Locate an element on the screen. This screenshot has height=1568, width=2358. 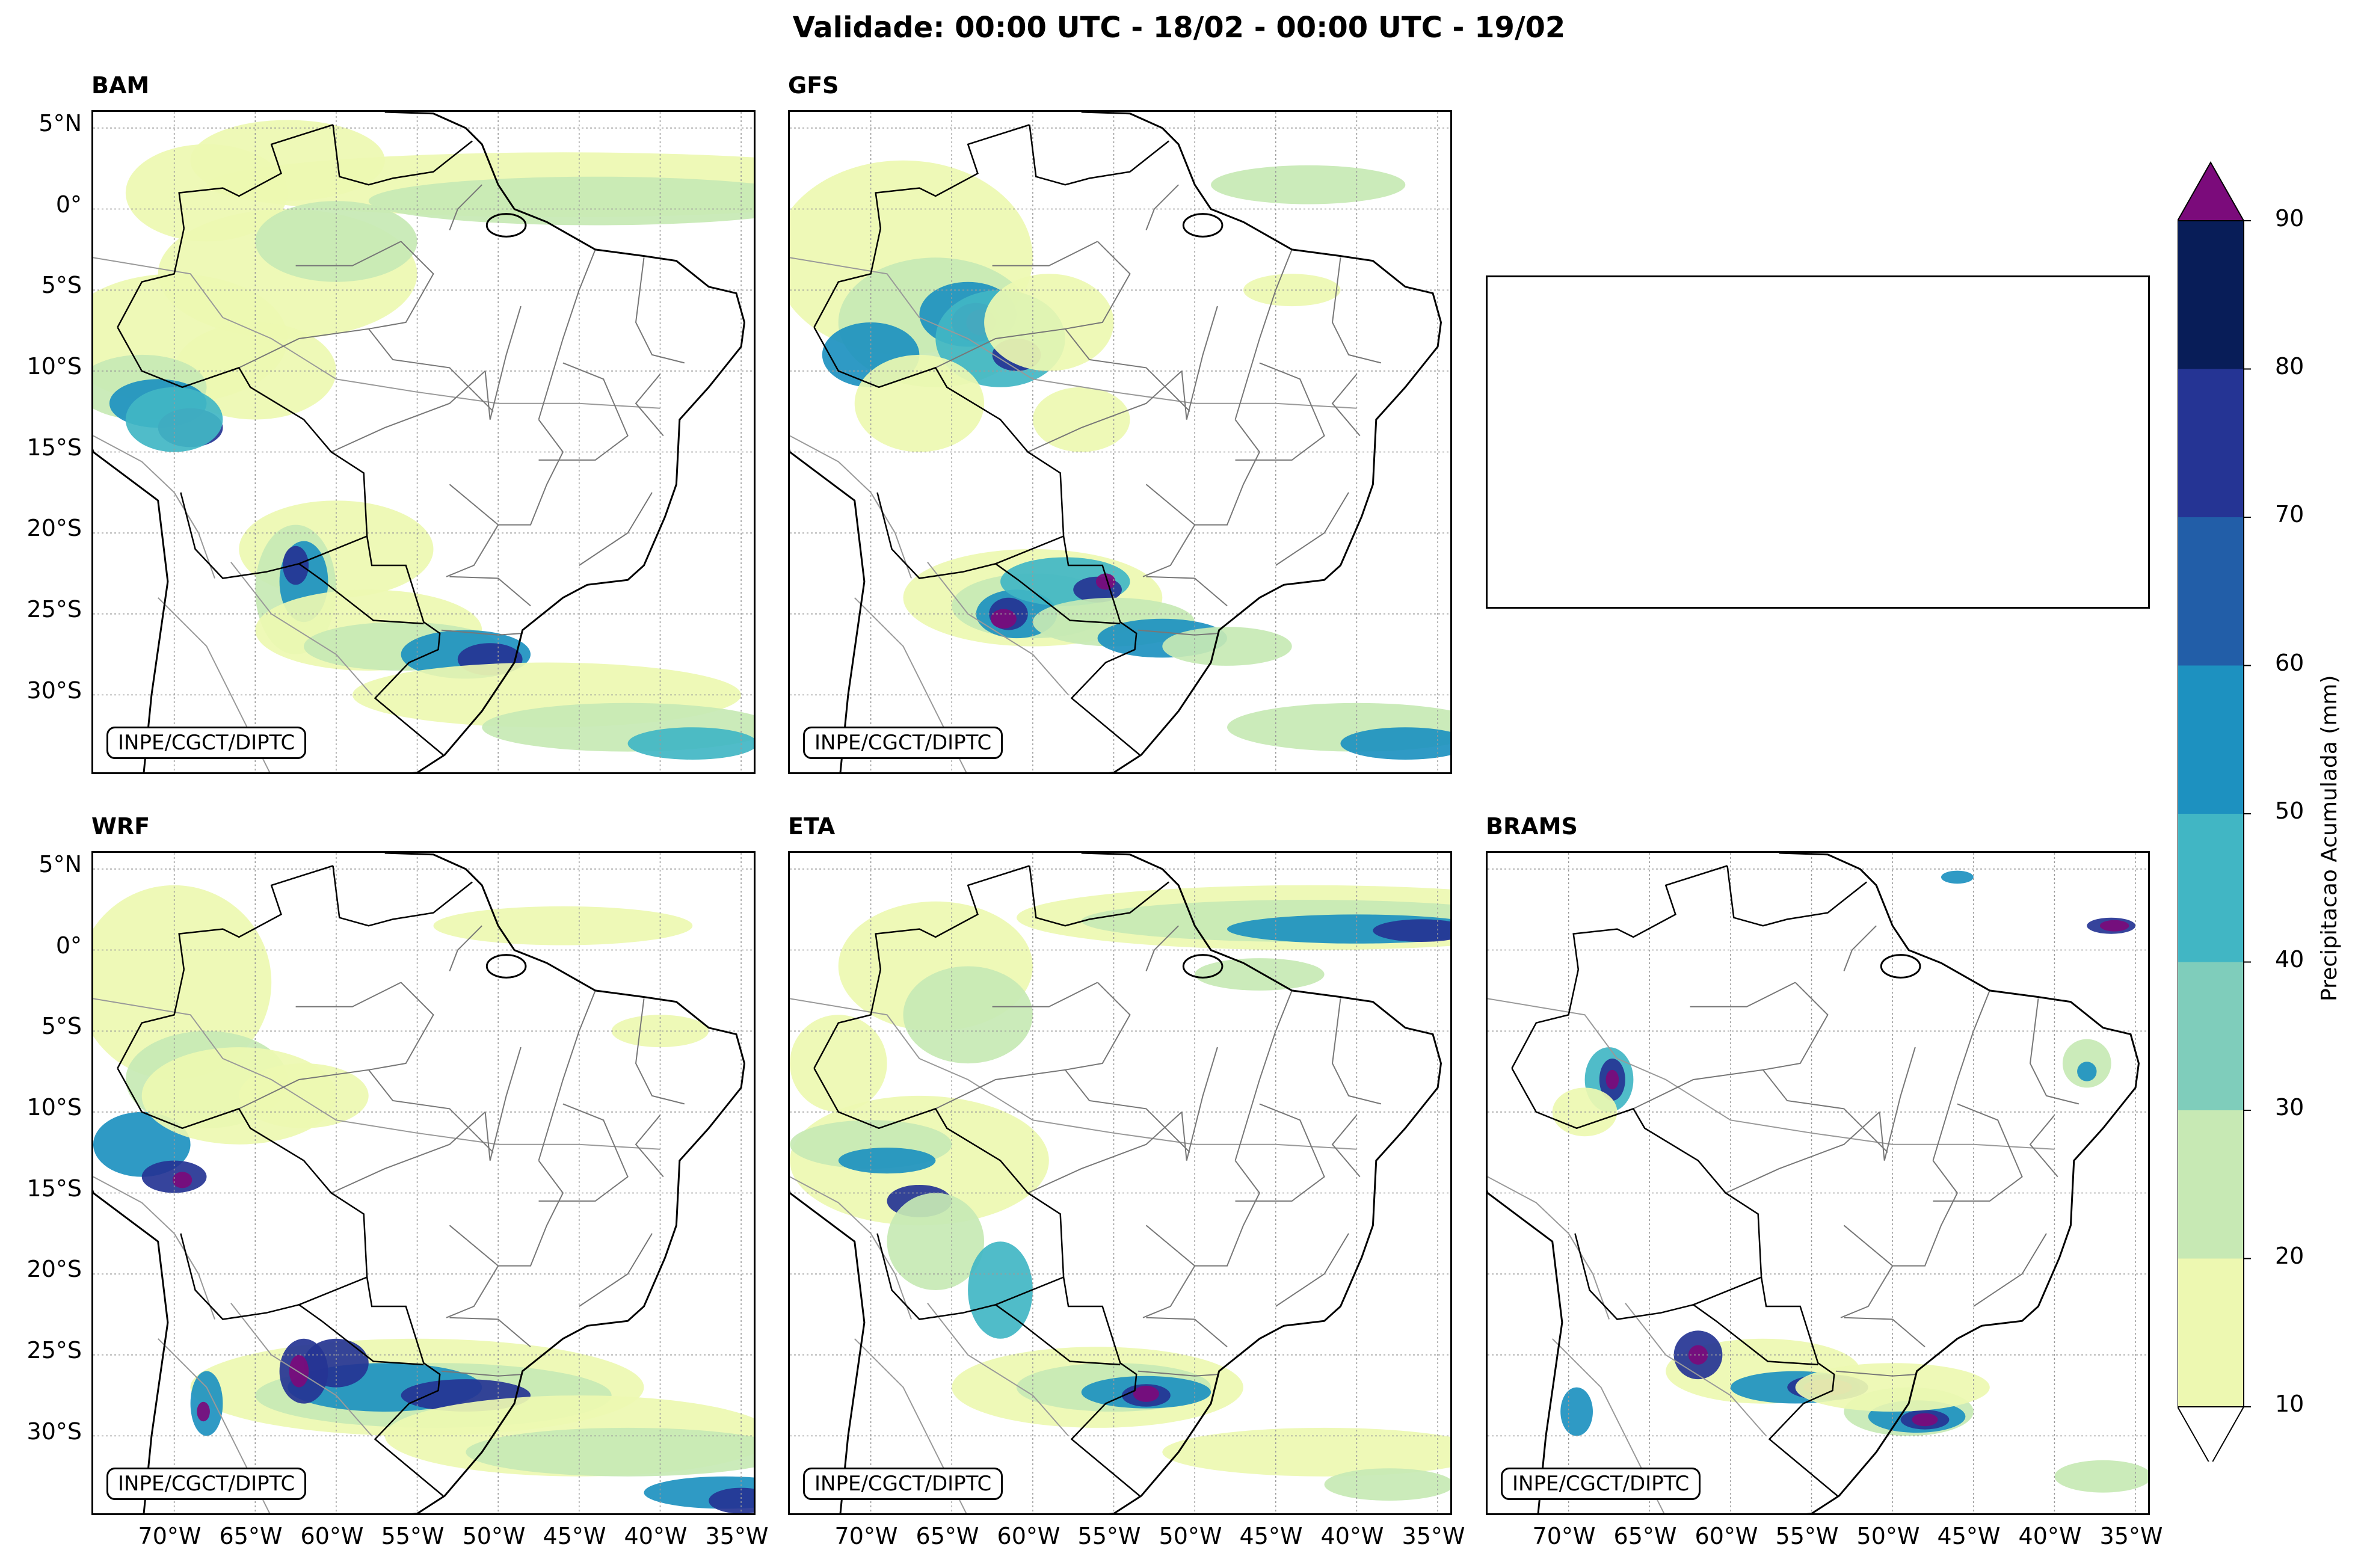
map-panel-bam: INPE/CGCT/DIPTC is located at coordinates (424, 442).